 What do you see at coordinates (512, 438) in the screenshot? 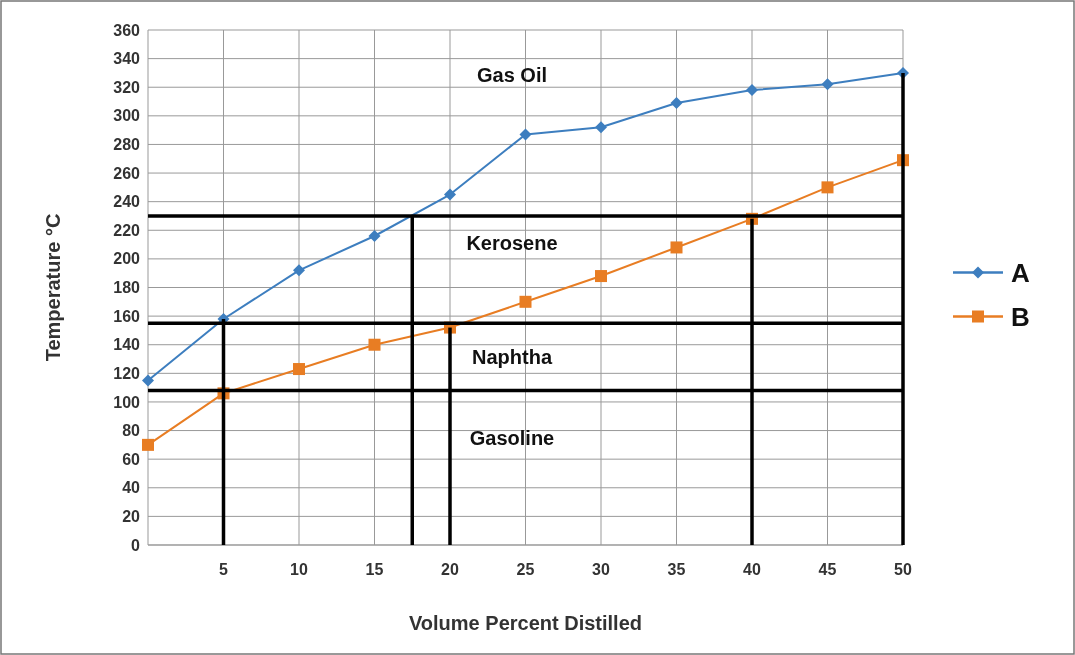
I see `annotation: Gasoline` at bounding box center [512, 438].